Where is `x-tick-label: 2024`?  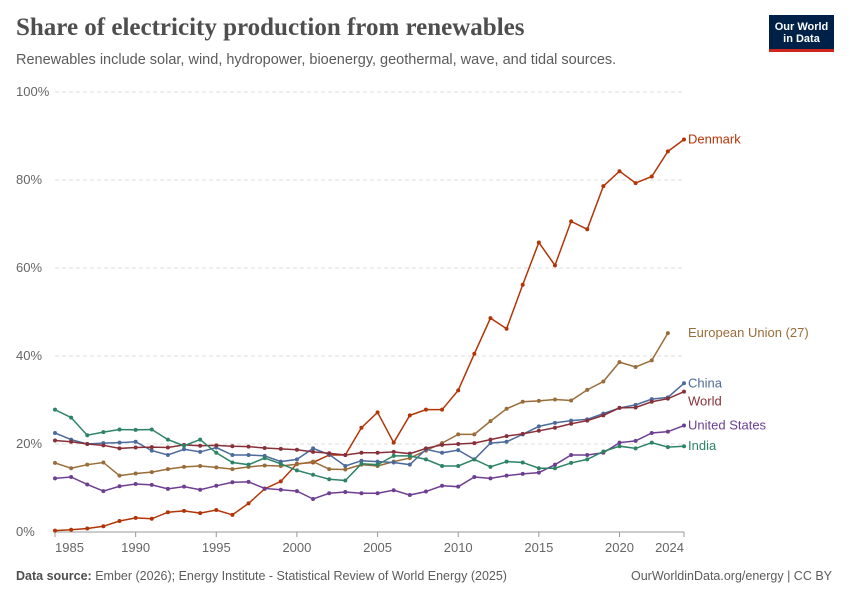 x-tick-label: 2024 is located at coordinates (669, 547).